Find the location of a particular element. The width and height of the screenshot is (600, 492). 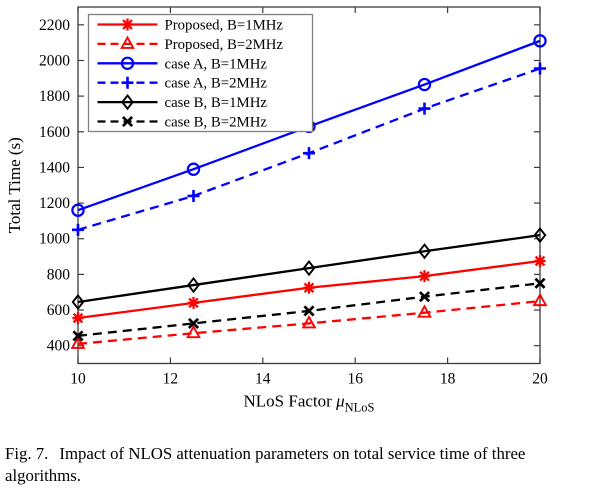

y-tick-label: 1000 is located at coordinates (54, 239).